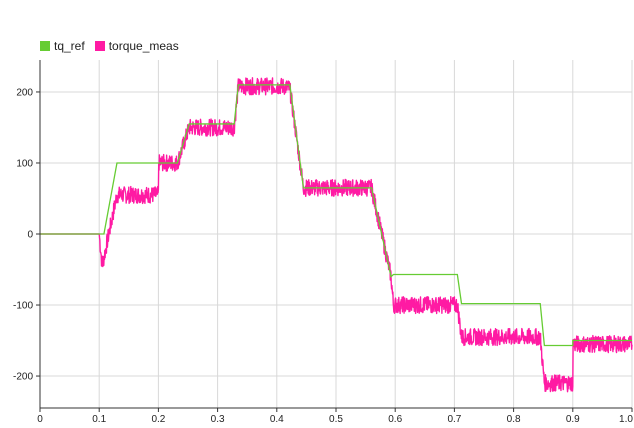  I want to click on chart-legend: tq_ref torque_meas, so click(111, 46).